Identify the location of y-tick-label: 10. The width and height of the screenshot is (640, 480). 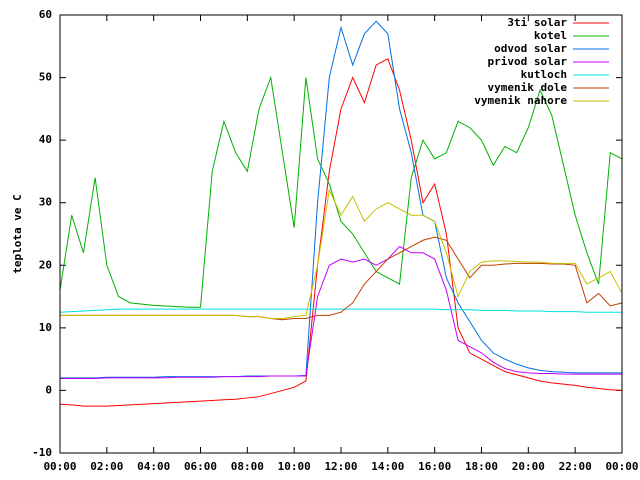
(45, 327).